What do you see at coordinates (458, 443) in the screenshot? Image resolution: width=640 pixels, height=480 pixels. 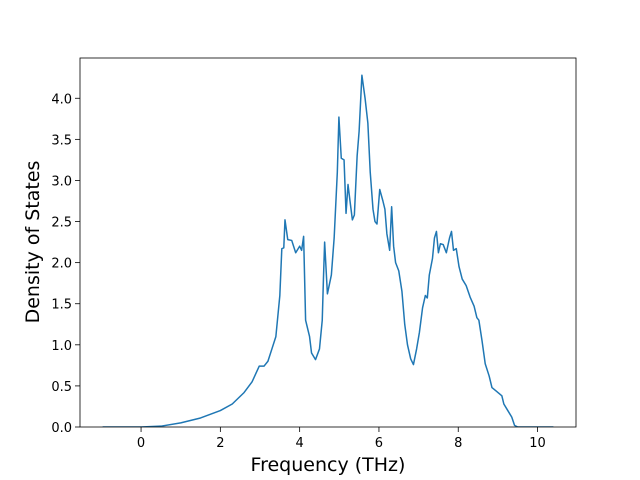 I see `x-tick-label: 8` at bounding box center [458, 443].